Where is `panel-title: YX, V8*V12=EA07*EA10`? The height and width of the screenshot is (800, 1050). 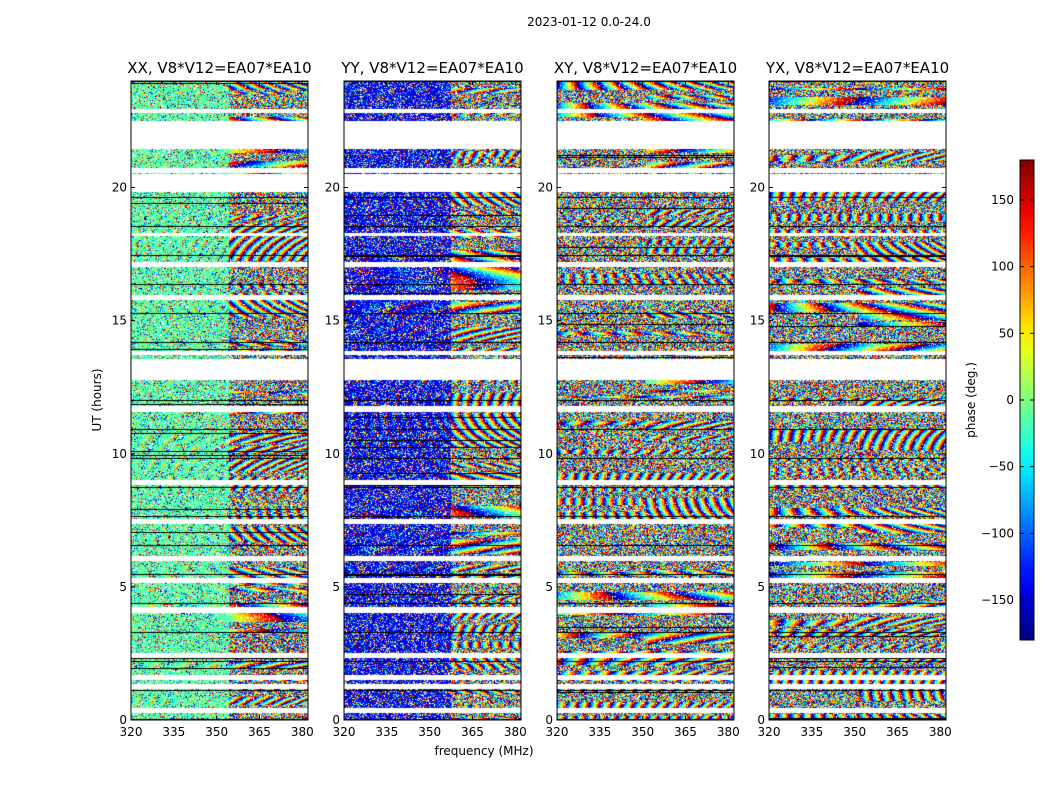 panel-title: YX, V8*V12=EA07*EA10 is located at coordinates (857, 68).